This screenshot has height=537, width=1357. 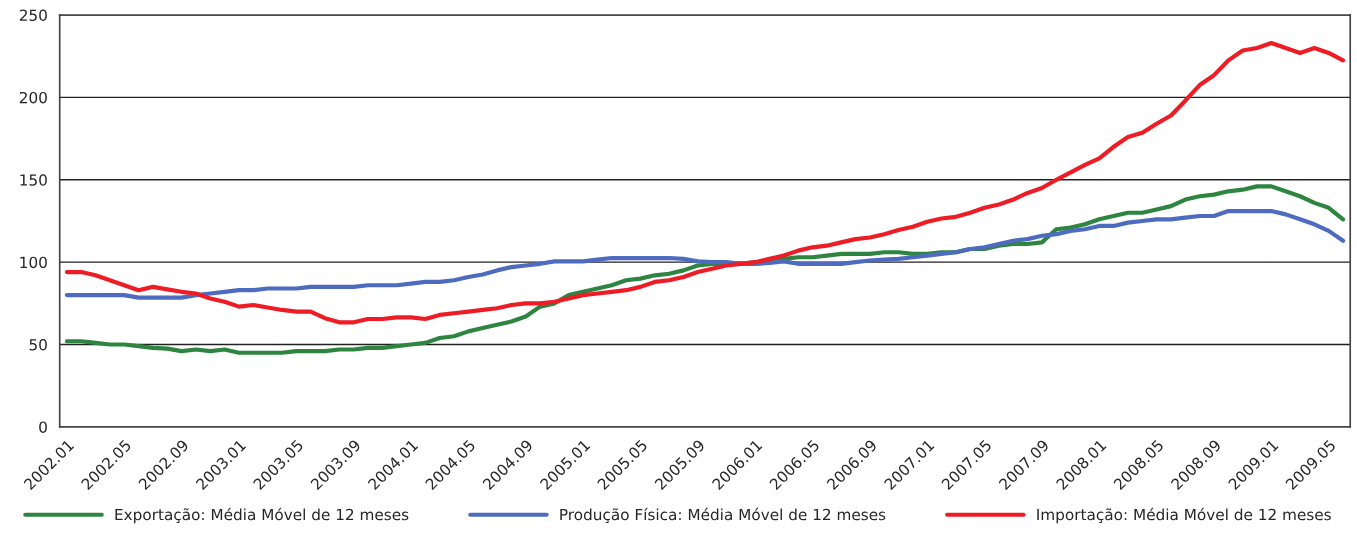 What do you see at coordinates (33, 97) in the screenshot?
I see `y-tick-label: 200` at bounding box center [33, 97].